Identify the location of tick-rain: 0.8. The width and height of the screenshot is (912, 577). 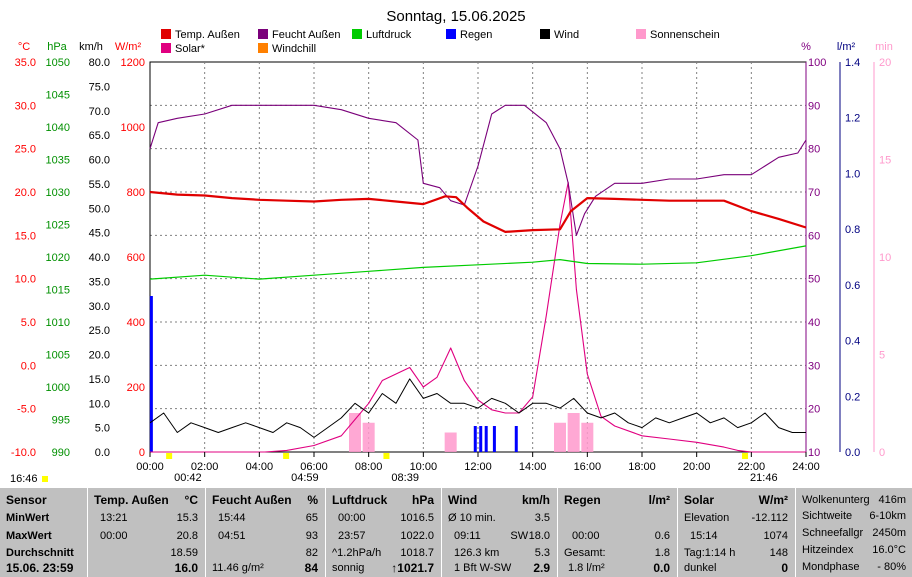
(852, 230).